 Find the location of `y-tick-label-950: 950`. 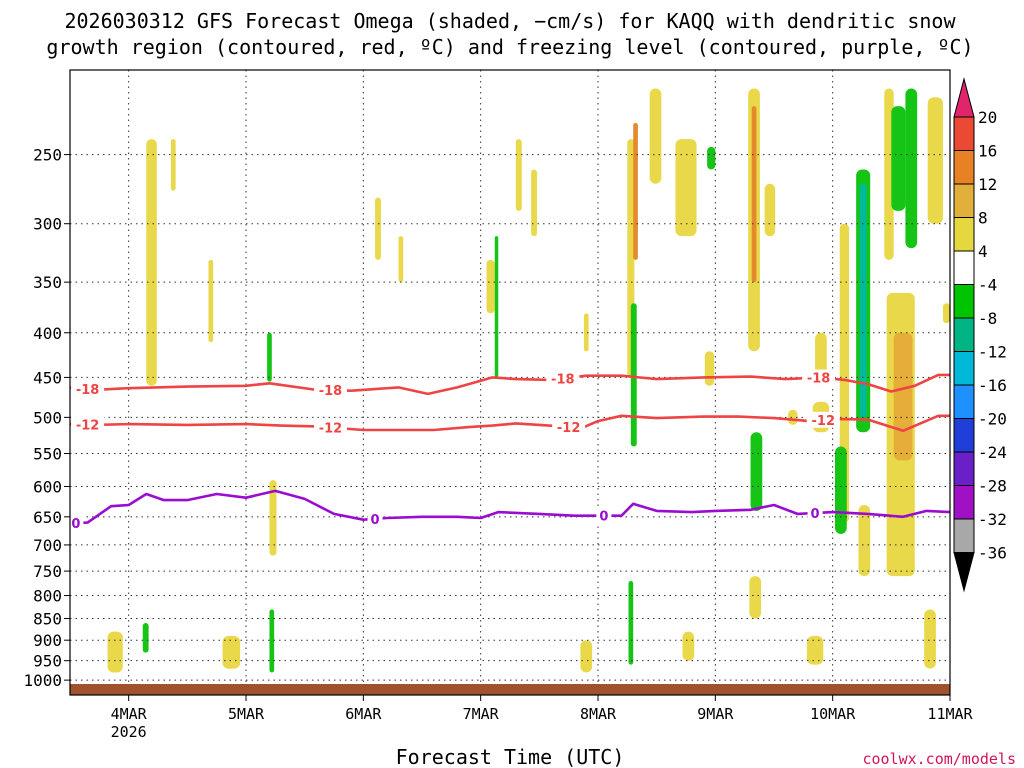

y-tick-label-950: 950 is located at coordinates (47, 661).